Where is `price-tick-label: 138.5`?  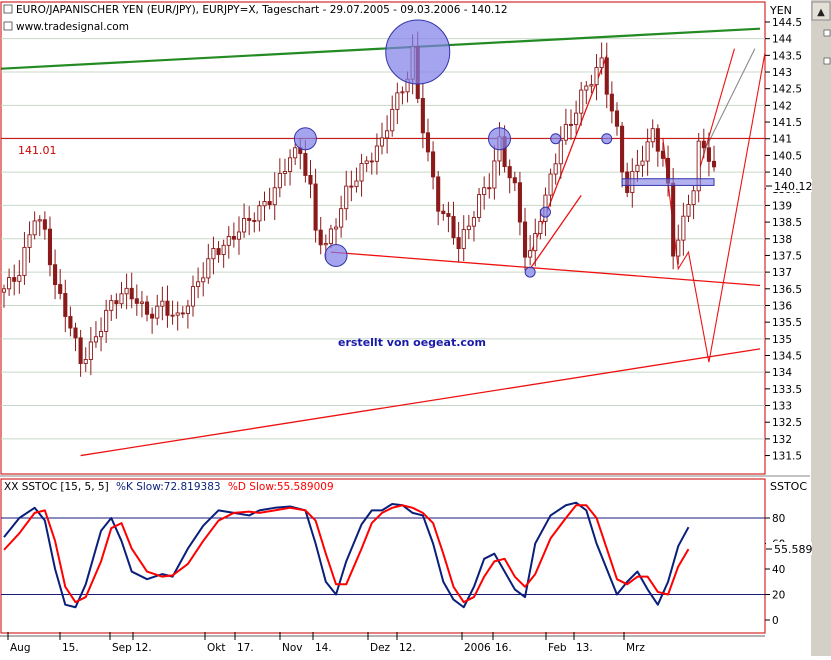
price-tick-label: 138.5 is located at coordinates (787, 223).